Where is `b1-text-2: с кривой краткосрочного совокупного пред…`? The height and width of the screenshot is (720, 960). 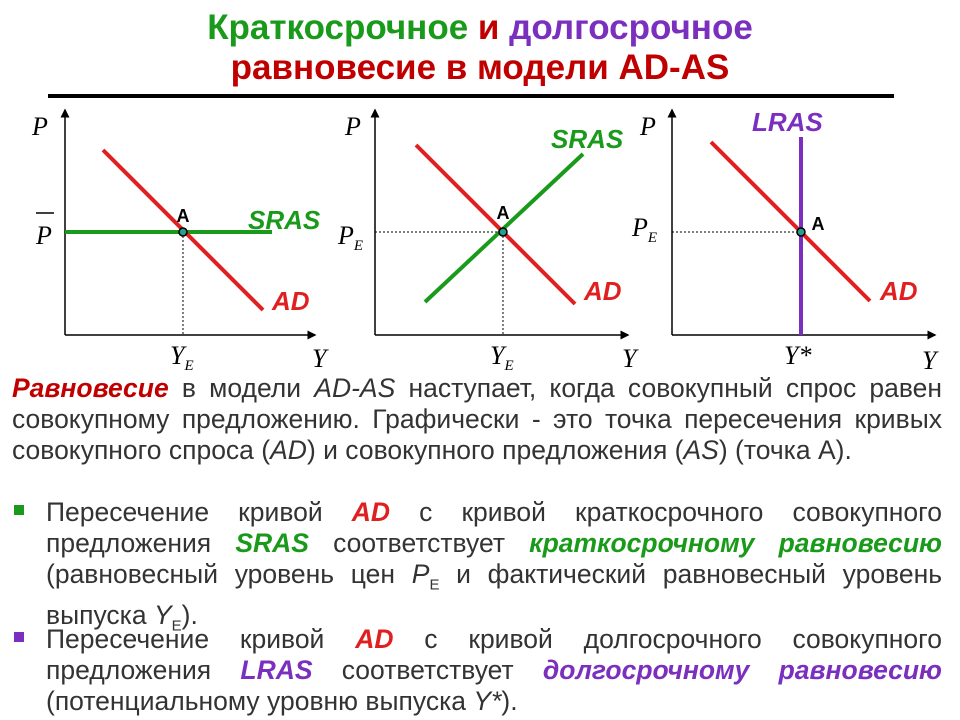
b1-text-2: с кривой краткосрочного совокупного пред… is located at coordinates (494, 527).